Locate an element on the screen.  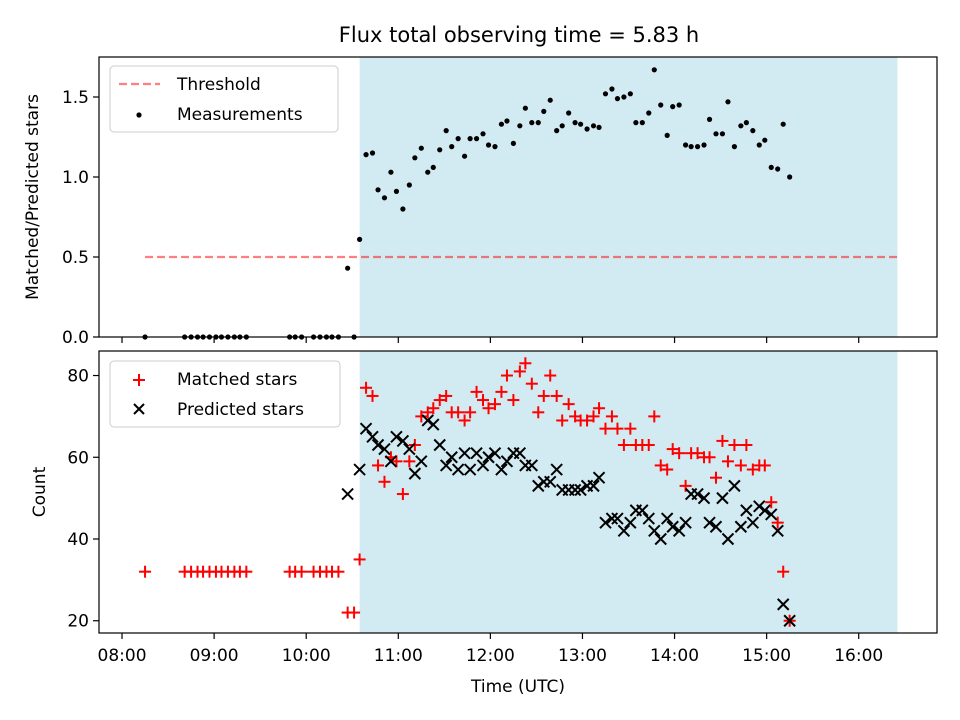
legend-measurements-swatch is located at coordinates (139, 115).